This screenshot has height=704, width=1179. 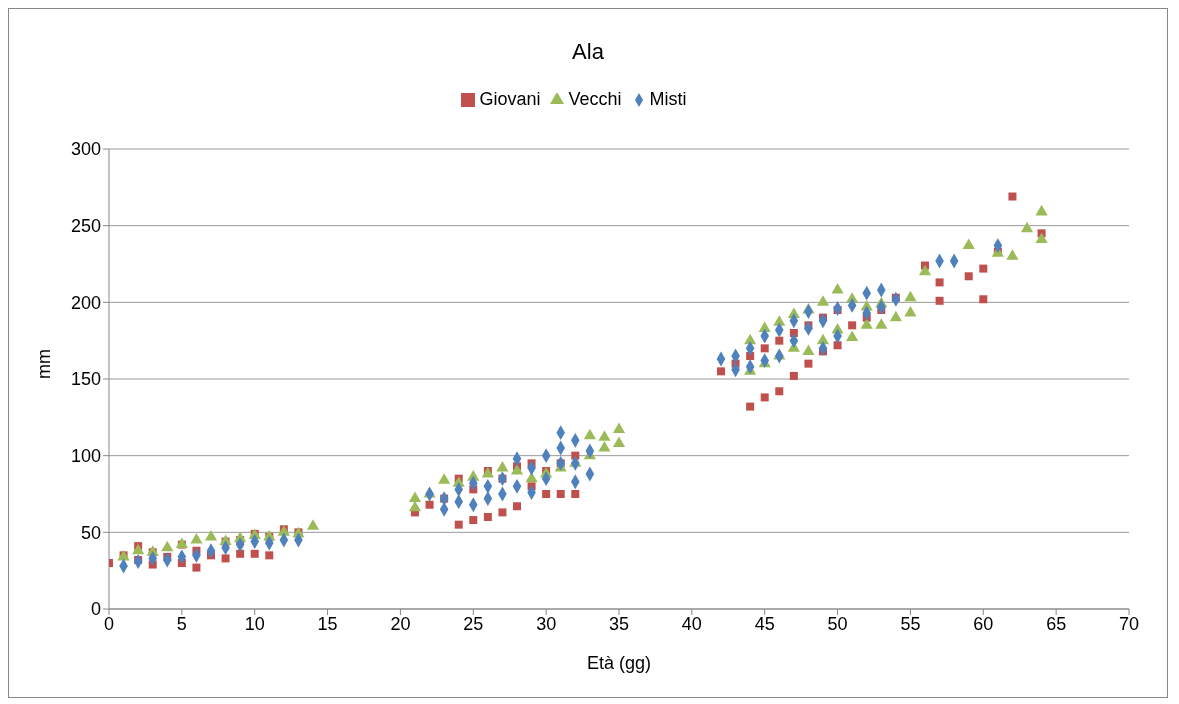 What do you see at coordinates (181, 623) in the screenshot?
I see `x-tick-label: 5` at bounding box center [181, 623].